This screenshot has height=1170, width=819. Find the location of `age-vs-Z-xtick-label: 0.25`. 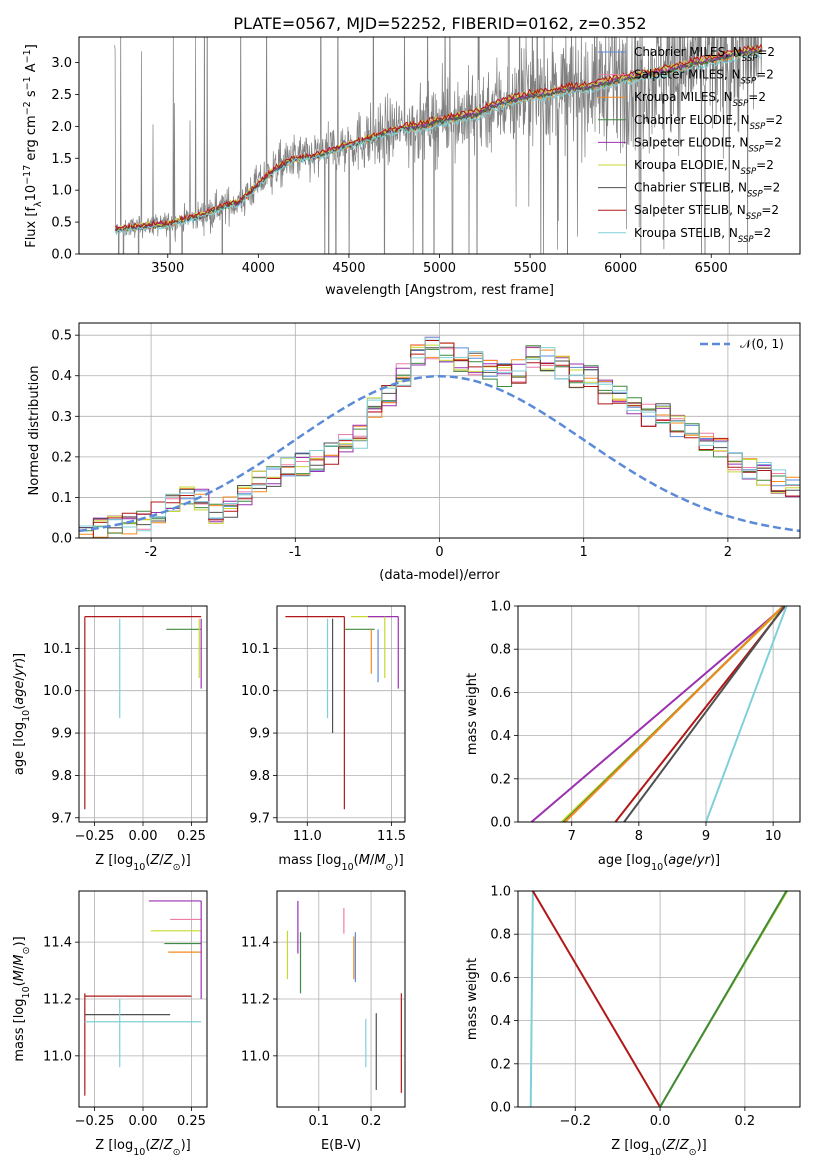

age-vs-Z-xtick-label: 0.25 is located at coordinates (191, 836).